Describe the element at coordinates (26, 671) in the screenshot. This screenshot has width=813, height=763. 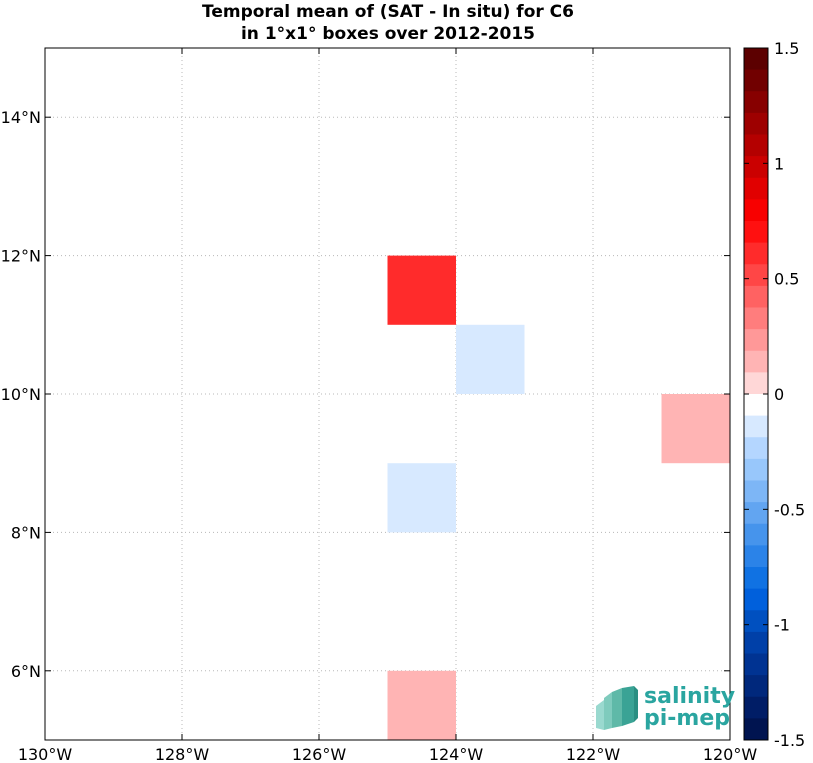
I see `y-tick-label: 6°N` at that location.